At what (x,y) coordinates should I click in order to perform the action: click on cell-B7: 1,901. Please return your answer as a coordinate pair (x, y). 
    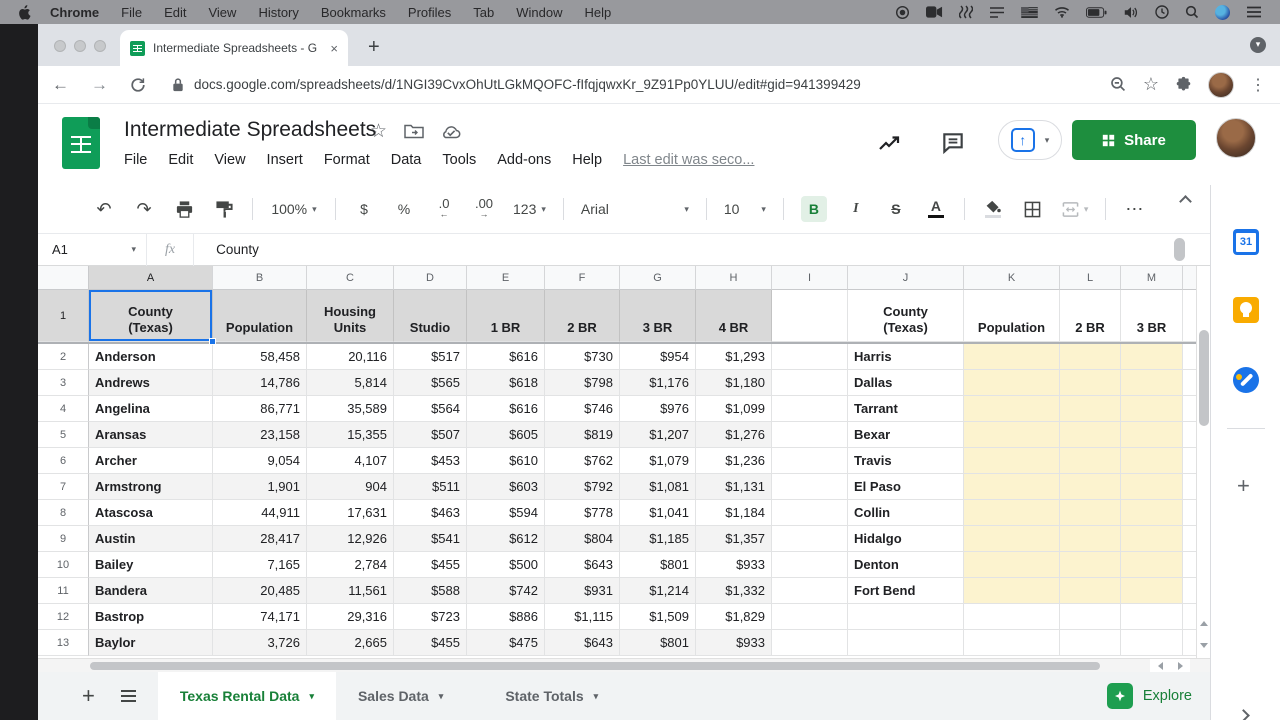
    Looking at the image, I should click on (260, 487).